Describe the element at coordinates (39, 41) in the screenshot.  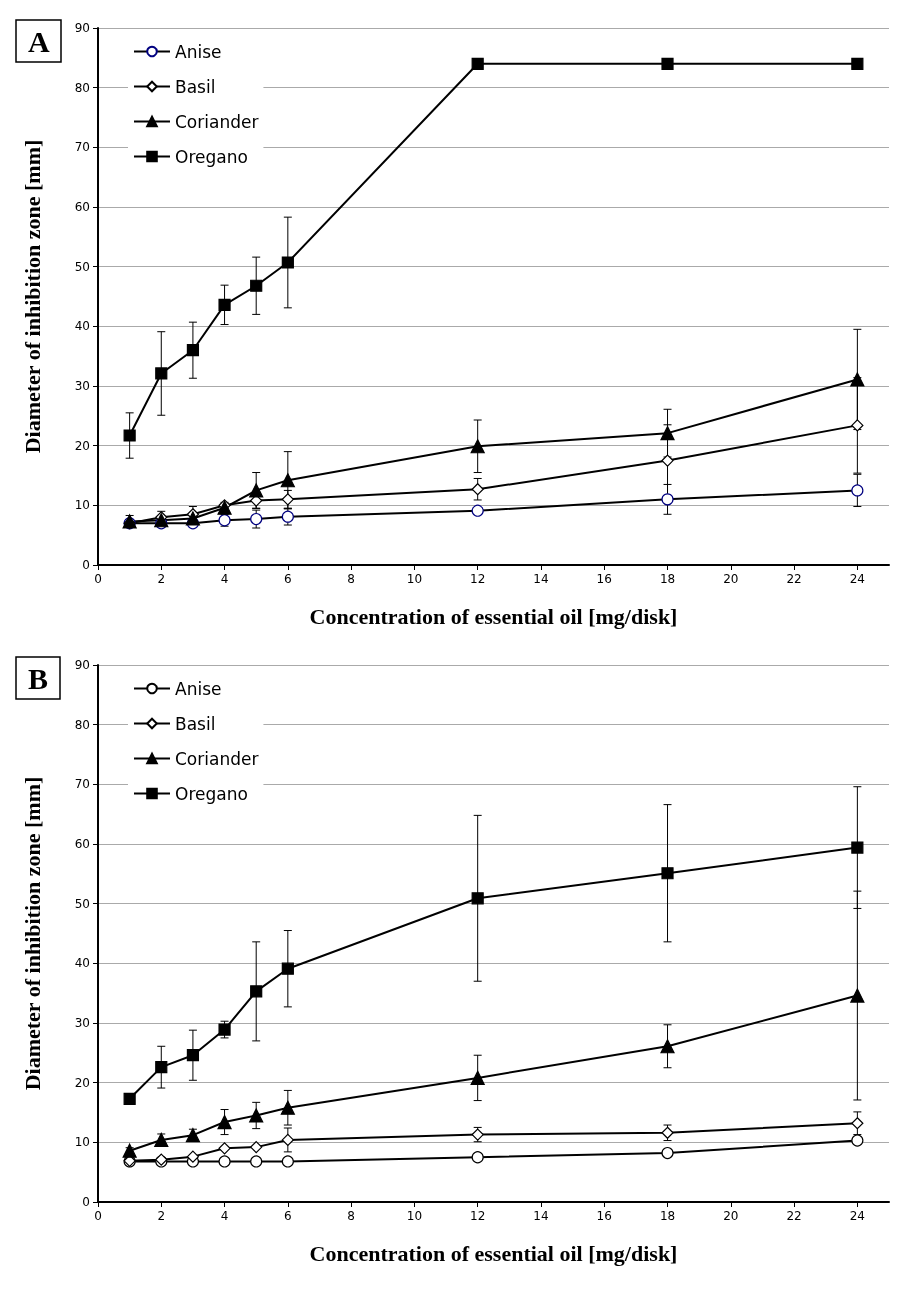
I see `chart-title: A` at that location.